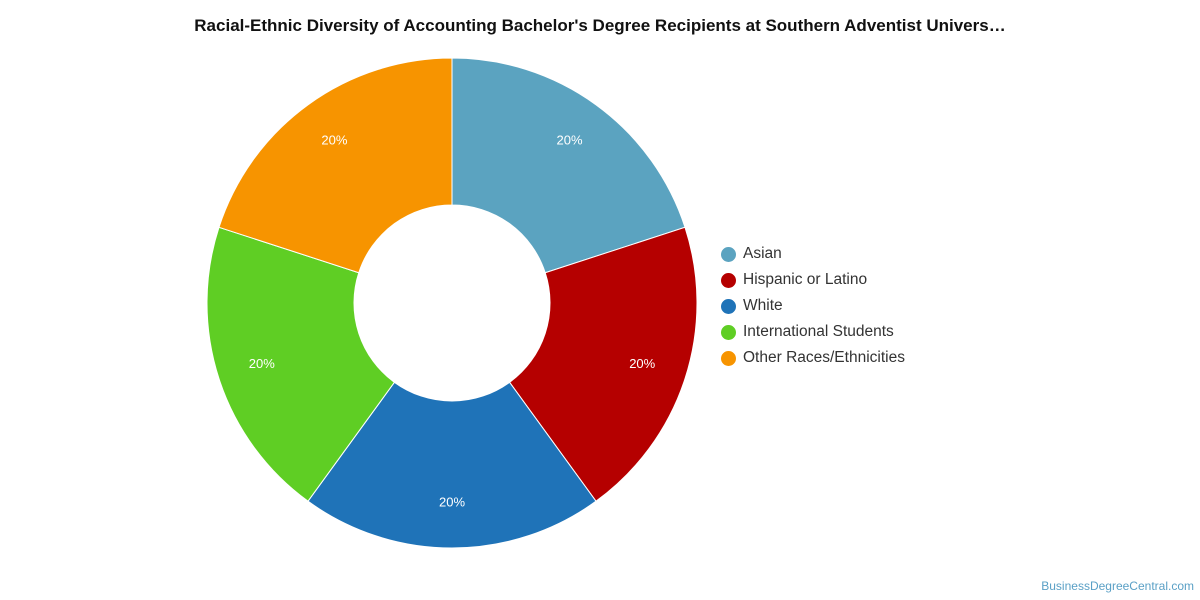  Describe the element at coordinates (452, 465) in the screenshot. I see `slice-white` at that location.